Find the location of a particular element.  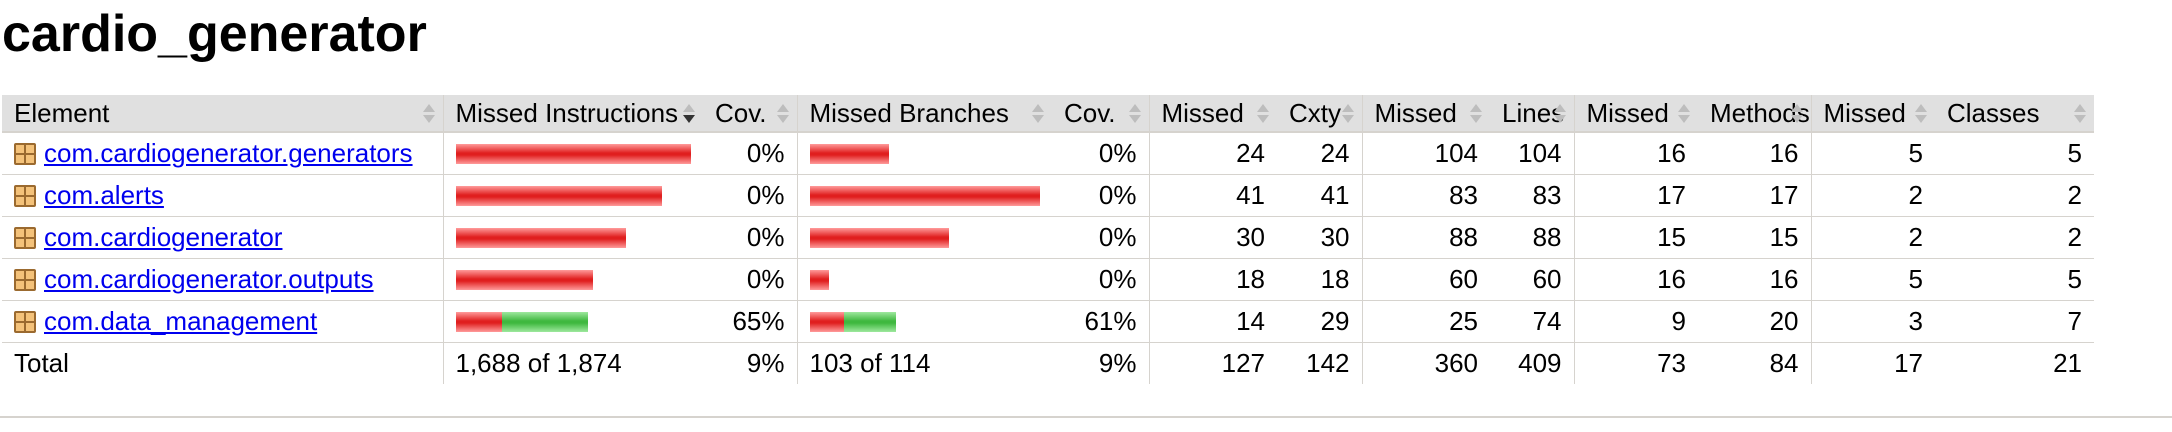

column-label: Missed Instructions is located at coordinates (567, 112).